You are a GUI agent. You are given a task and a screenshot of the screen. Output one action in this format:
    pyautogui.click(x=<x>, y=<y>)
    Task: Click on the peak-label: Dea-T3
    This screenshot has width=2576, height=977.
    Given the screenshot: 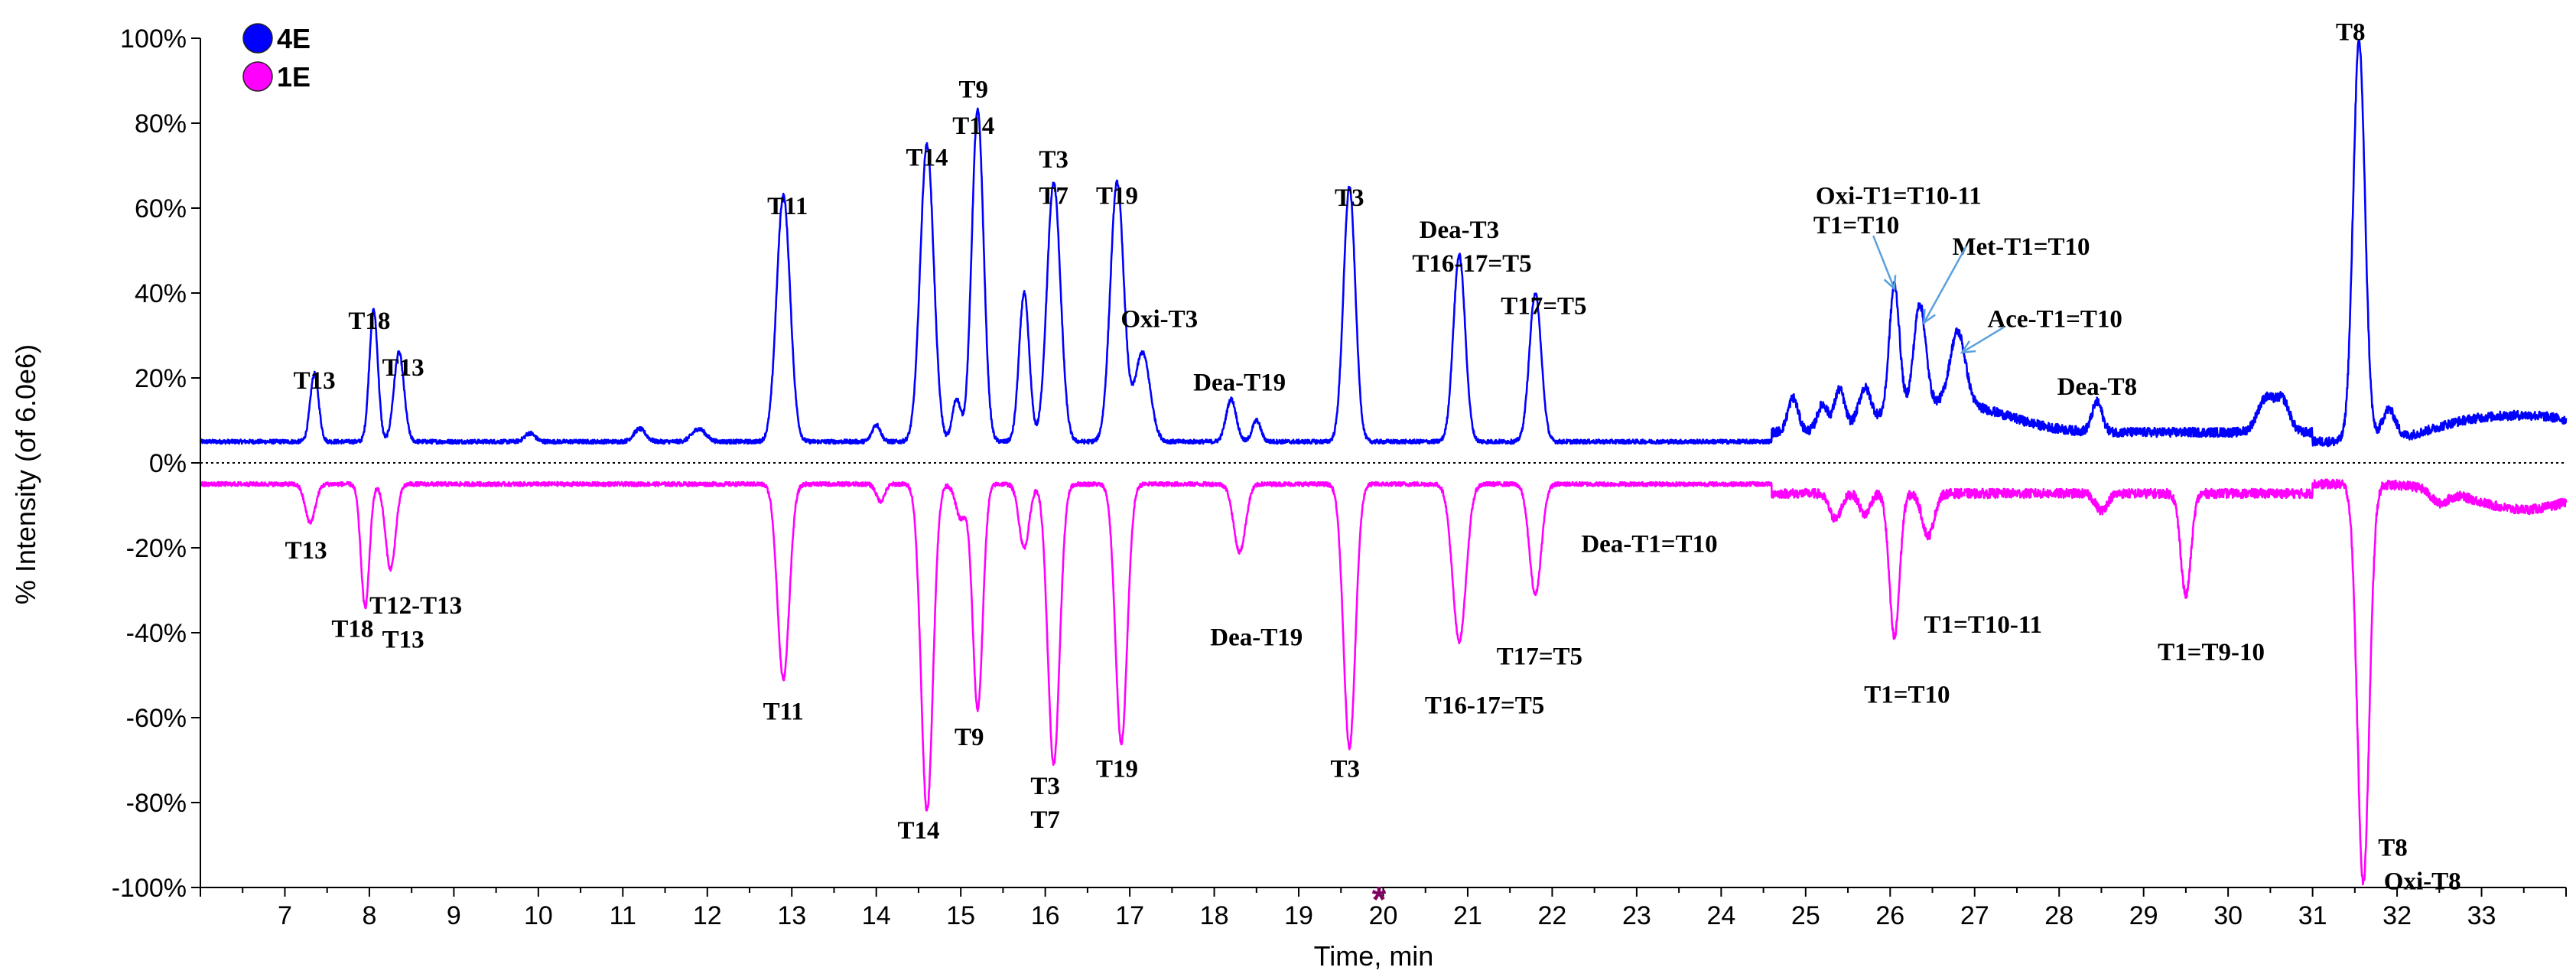 What is the action you would take?
    pyautogui.click(x=1459, y=230)
    